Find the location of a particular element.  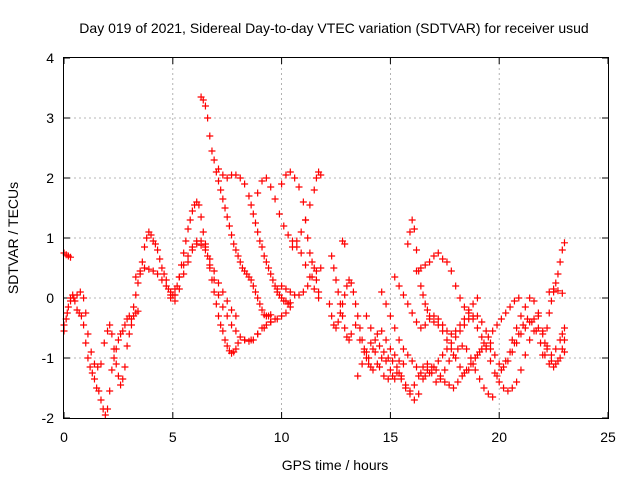

x-tick-label: 25 is located at coordinates (608, 437).